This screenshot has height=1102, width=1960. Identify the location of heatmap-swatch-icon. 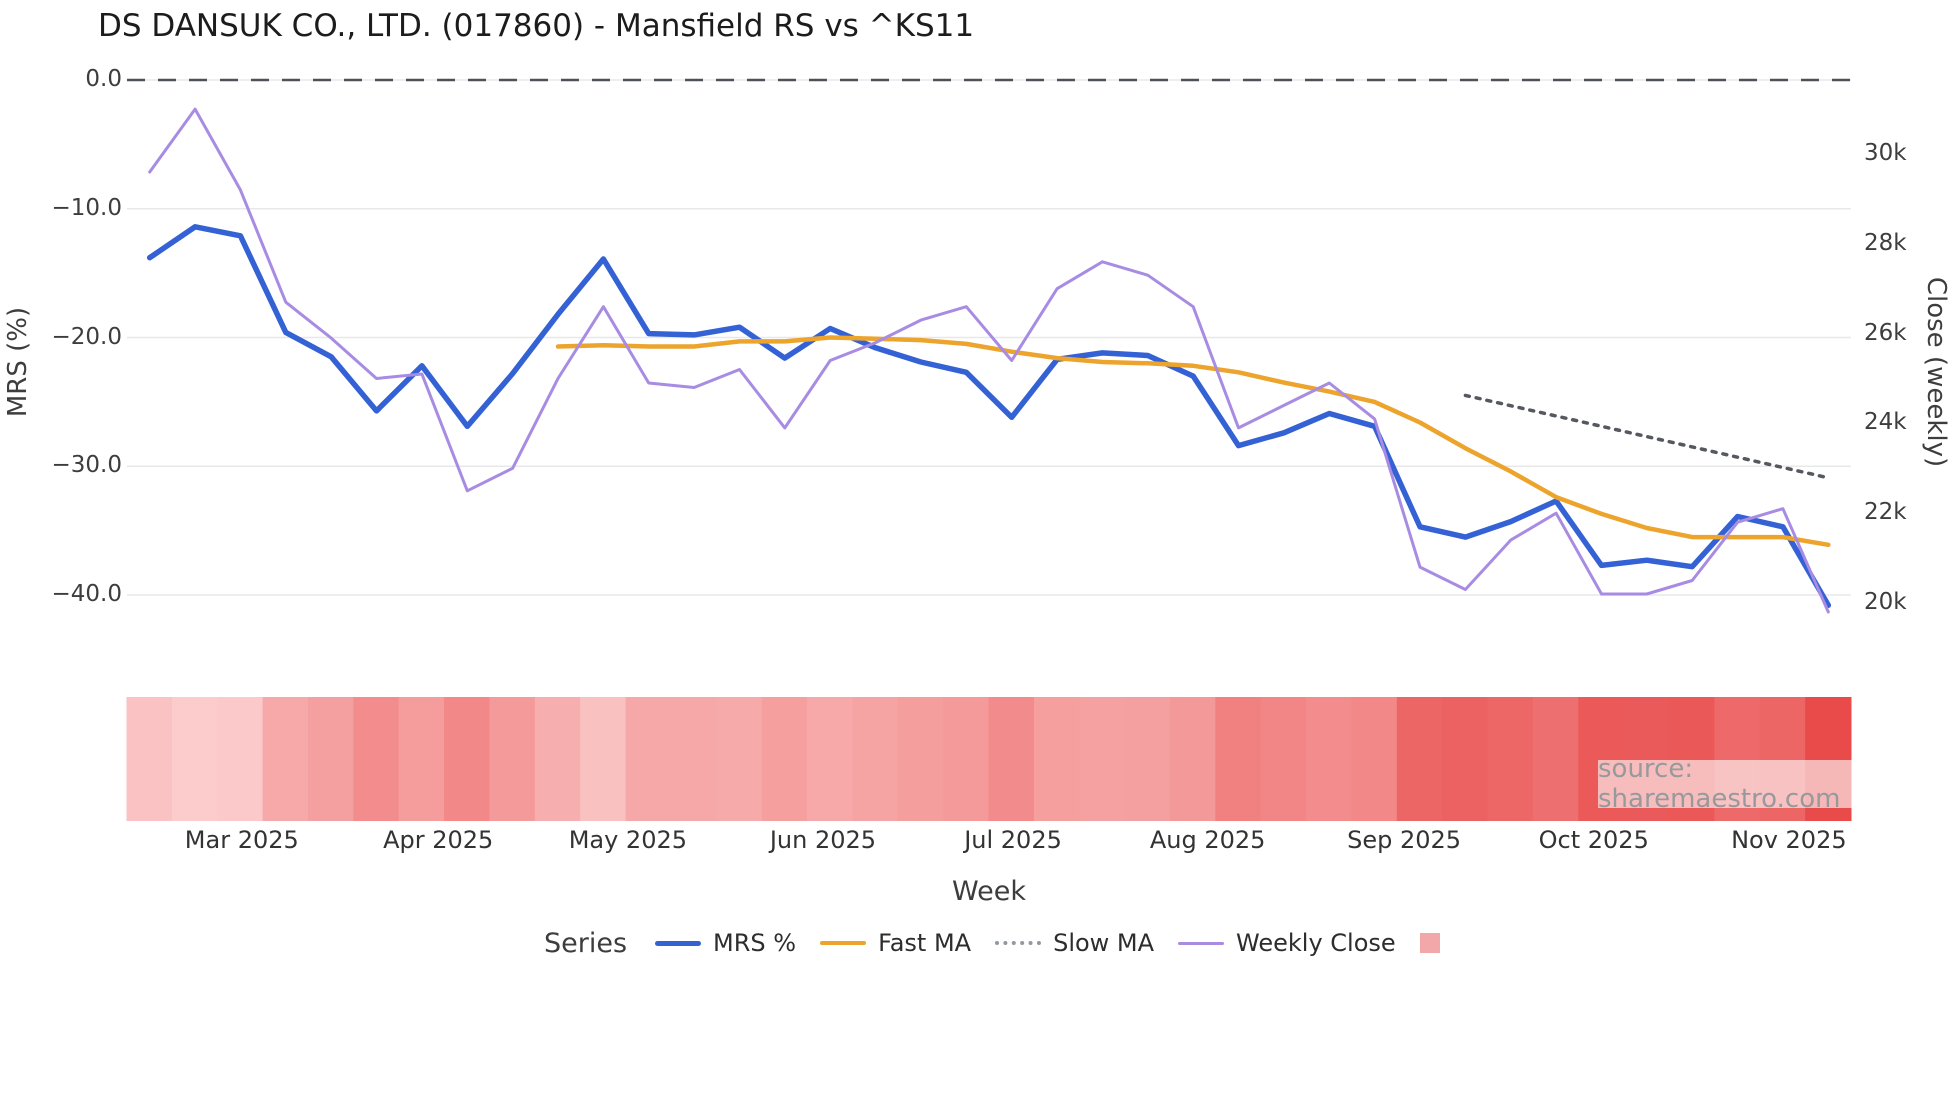
(1429, 943).